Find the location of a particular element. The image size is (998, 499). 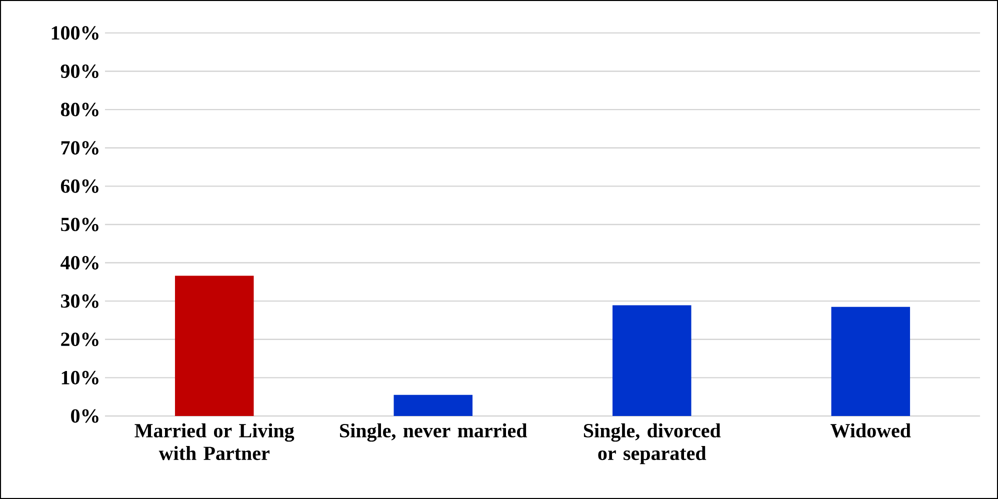

y-tick-label: 100% is located at coordinates (75, 33).